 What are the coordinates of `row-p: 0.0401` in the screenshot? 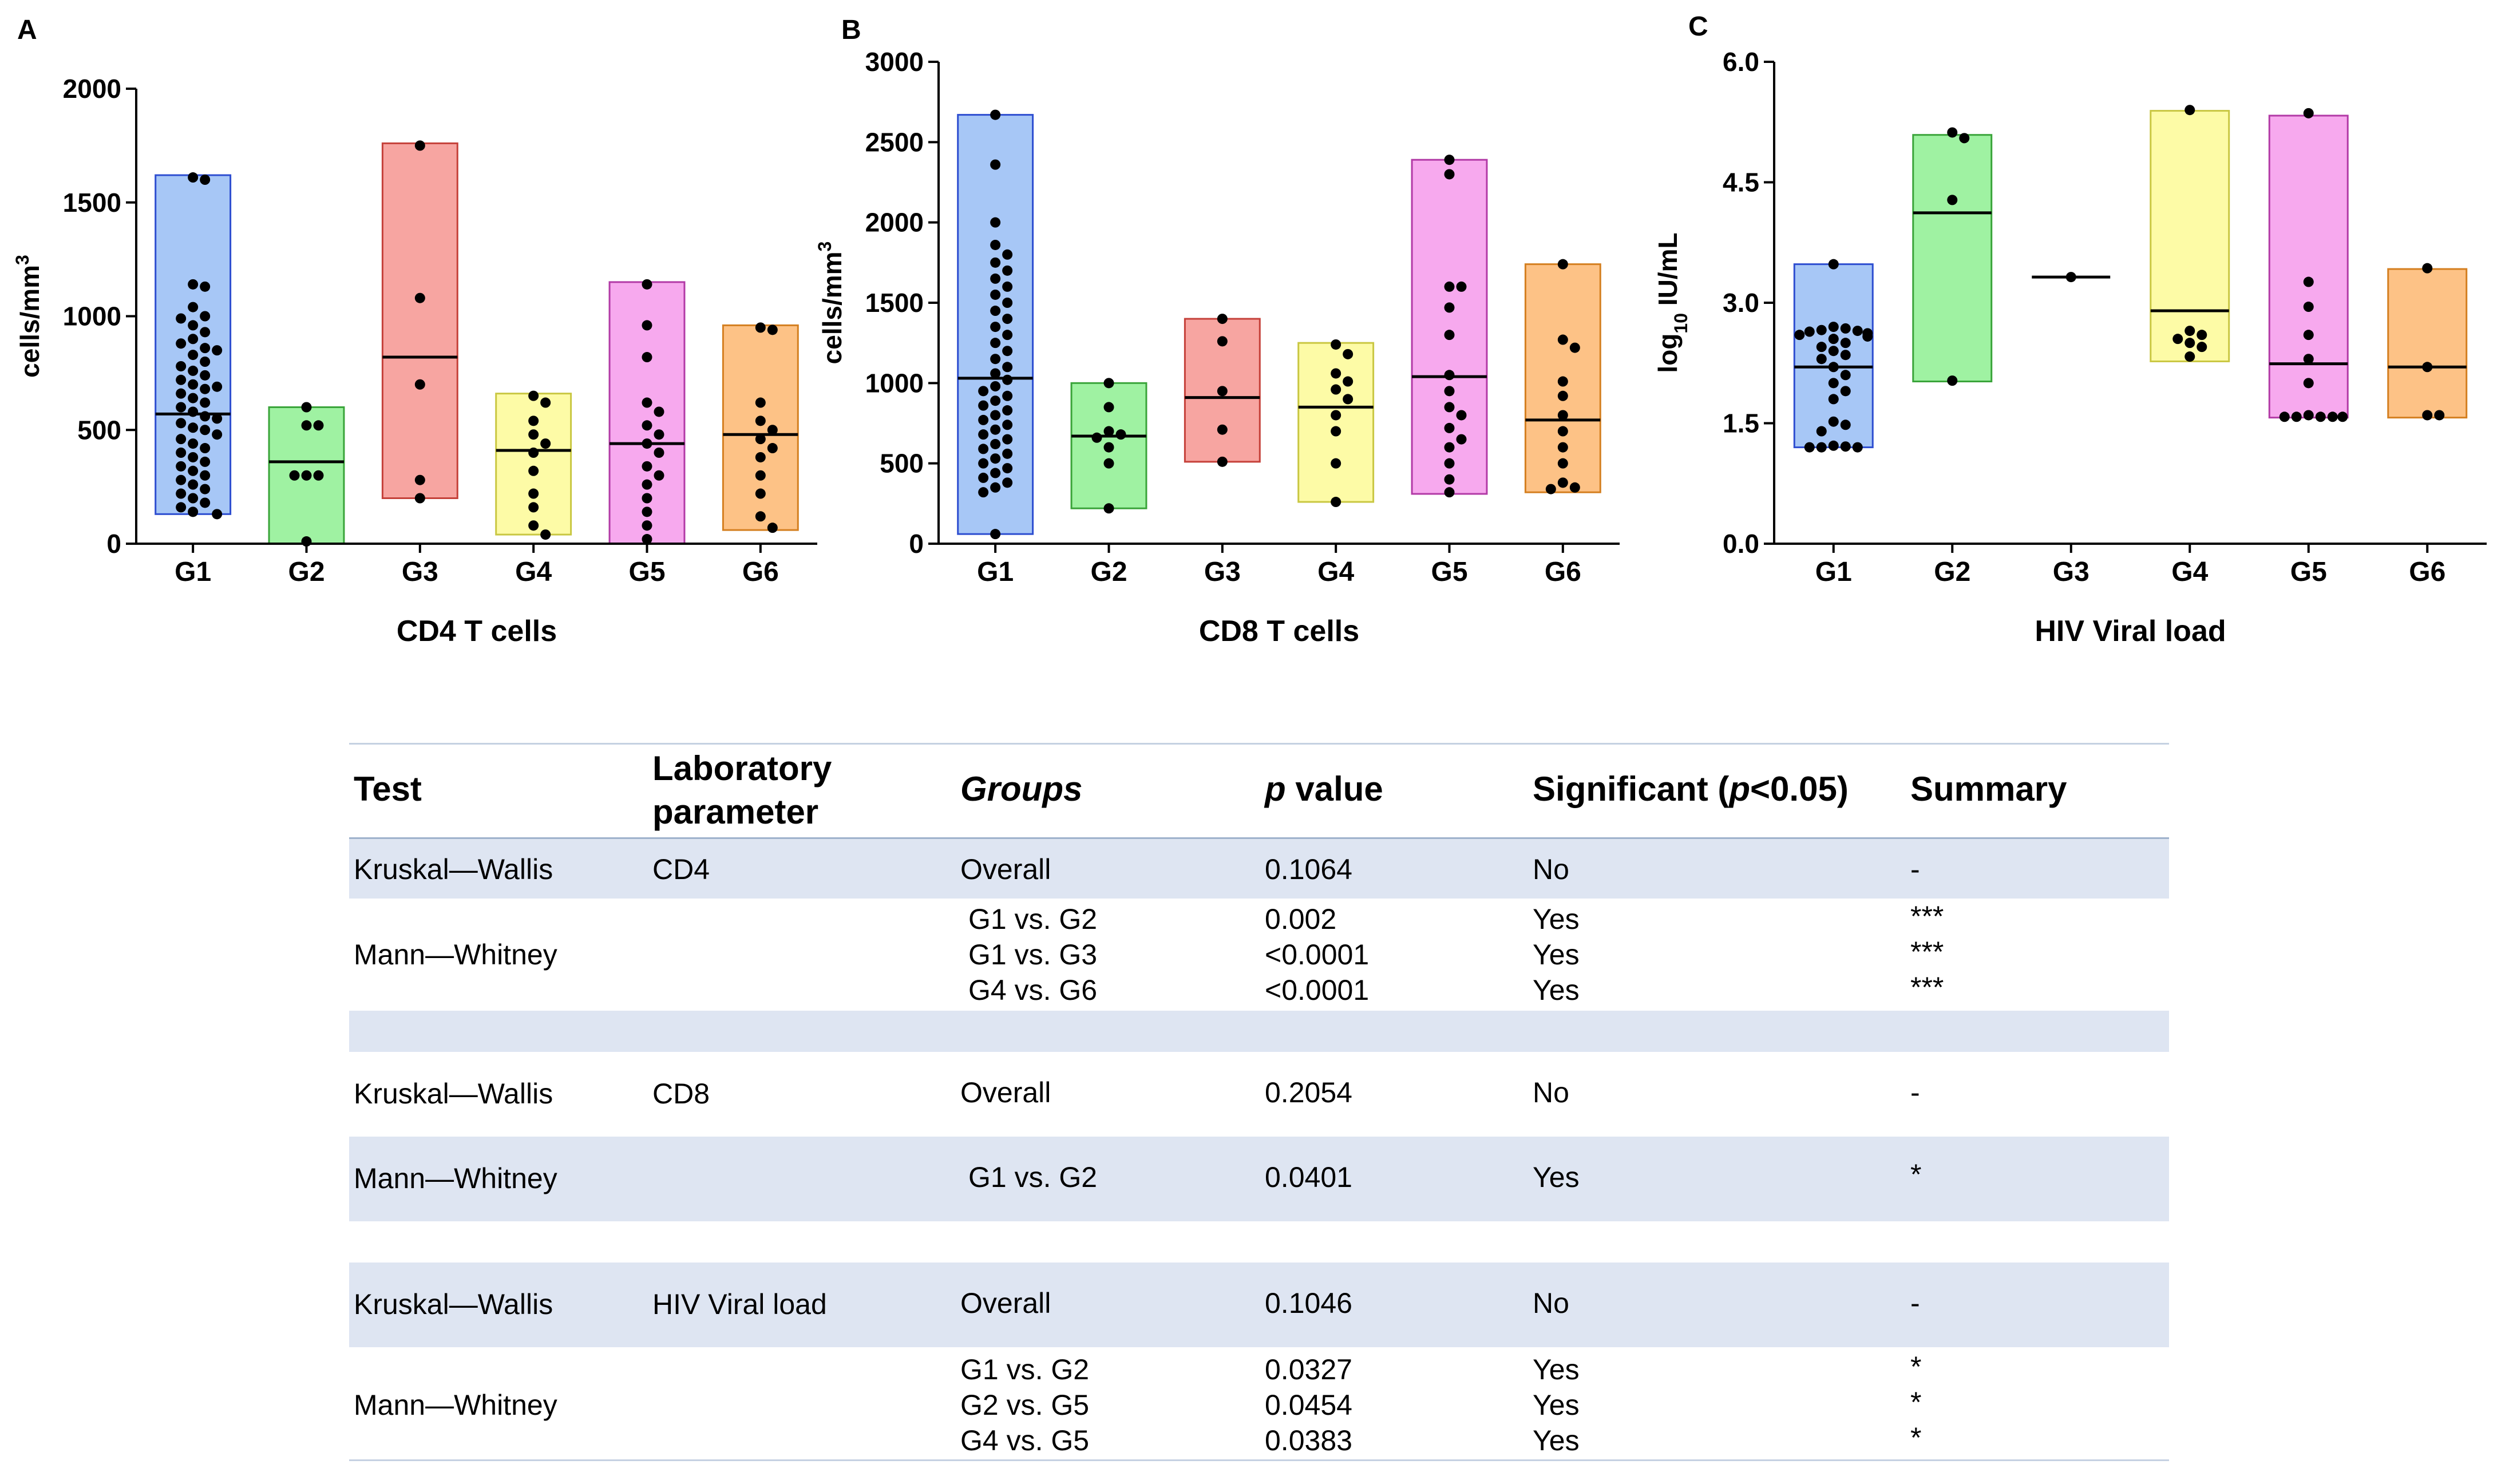 It's located at (1308, 1177).